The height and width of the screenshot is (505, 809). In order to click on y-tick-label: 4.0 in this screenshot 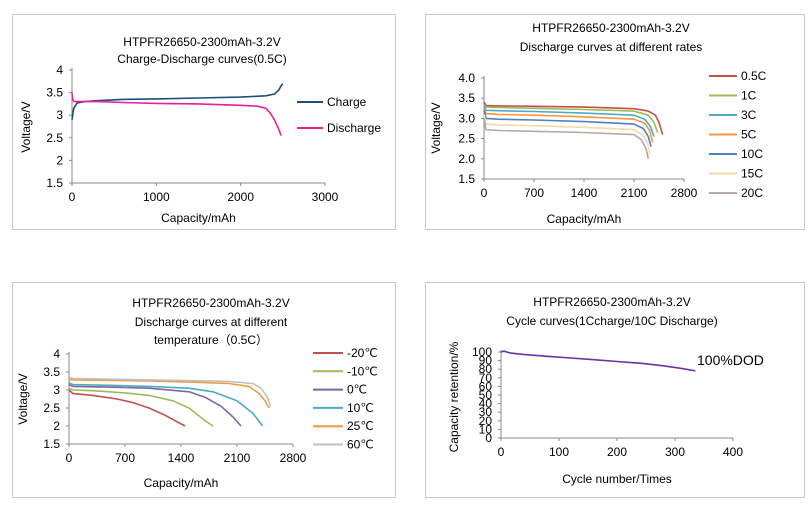, I will do `click(466, 78)`.